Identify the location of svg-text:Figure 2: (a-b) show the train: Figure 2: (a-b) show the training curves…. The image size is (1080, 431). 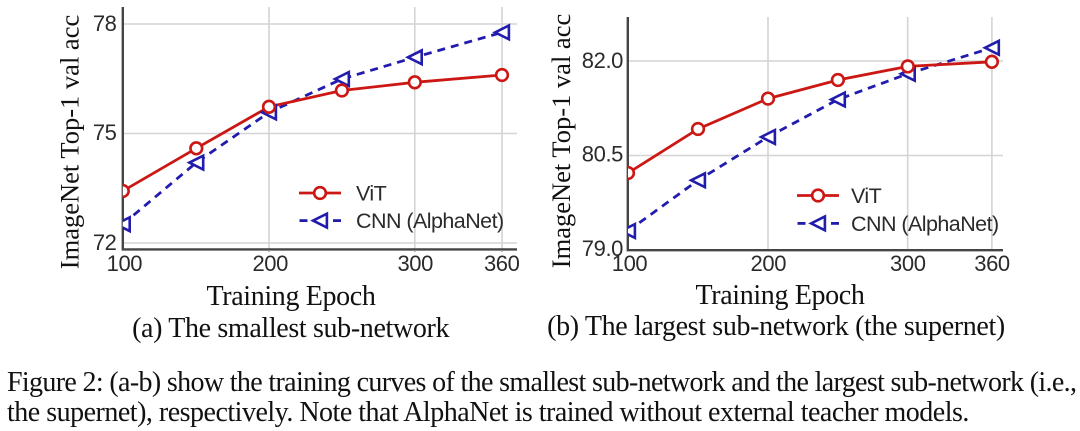
(541, 382).